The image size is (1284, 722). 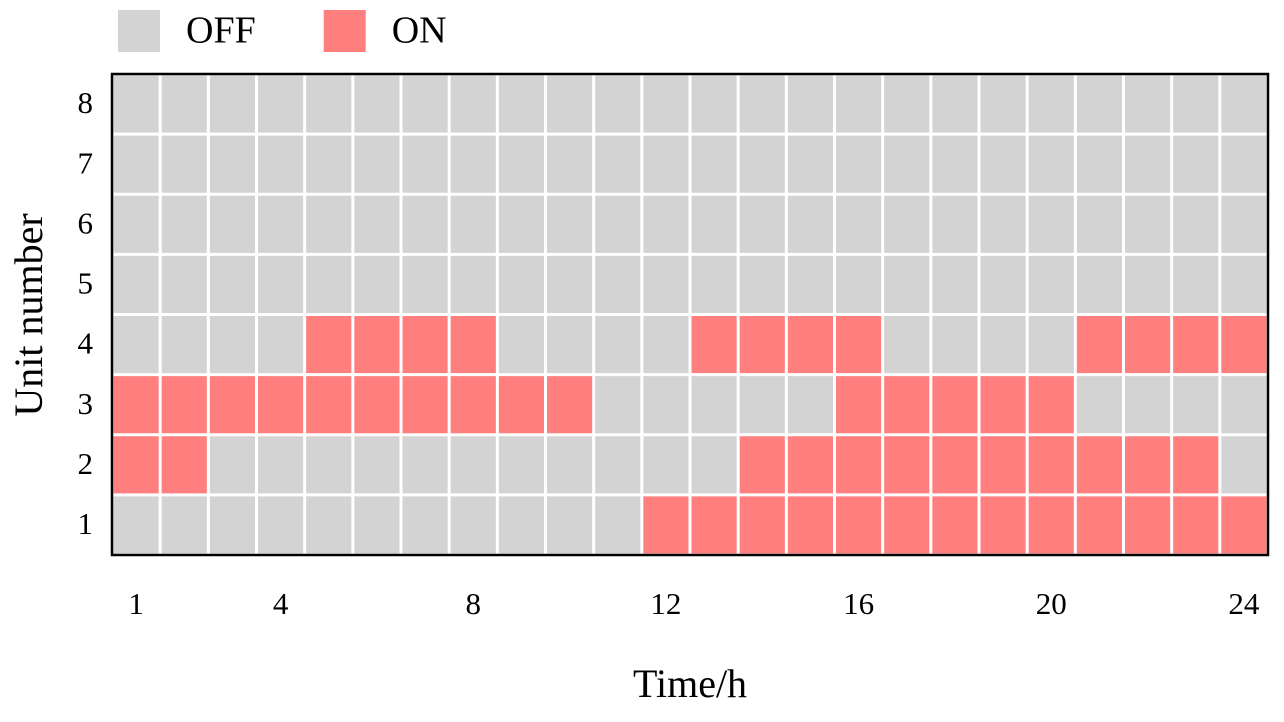 I want to click on y-tick-label: 4, so click(x=86, y=343).